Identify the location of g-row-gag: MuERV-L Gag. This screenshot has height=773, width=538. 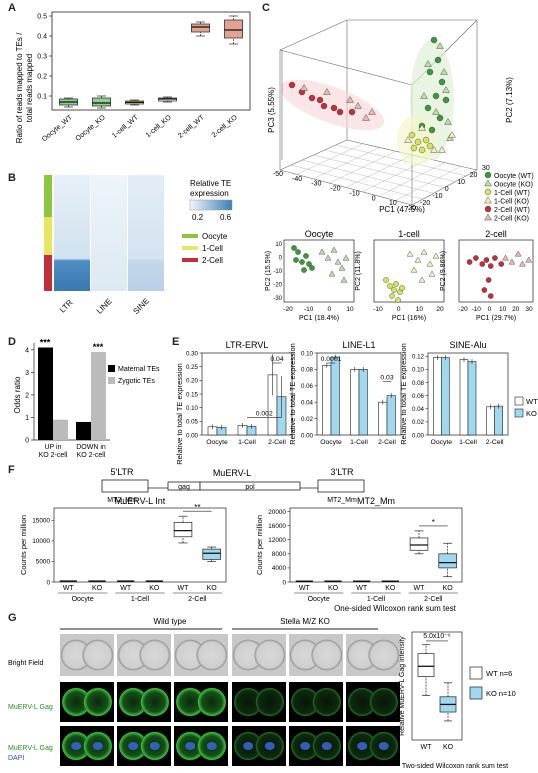
(30, 707).